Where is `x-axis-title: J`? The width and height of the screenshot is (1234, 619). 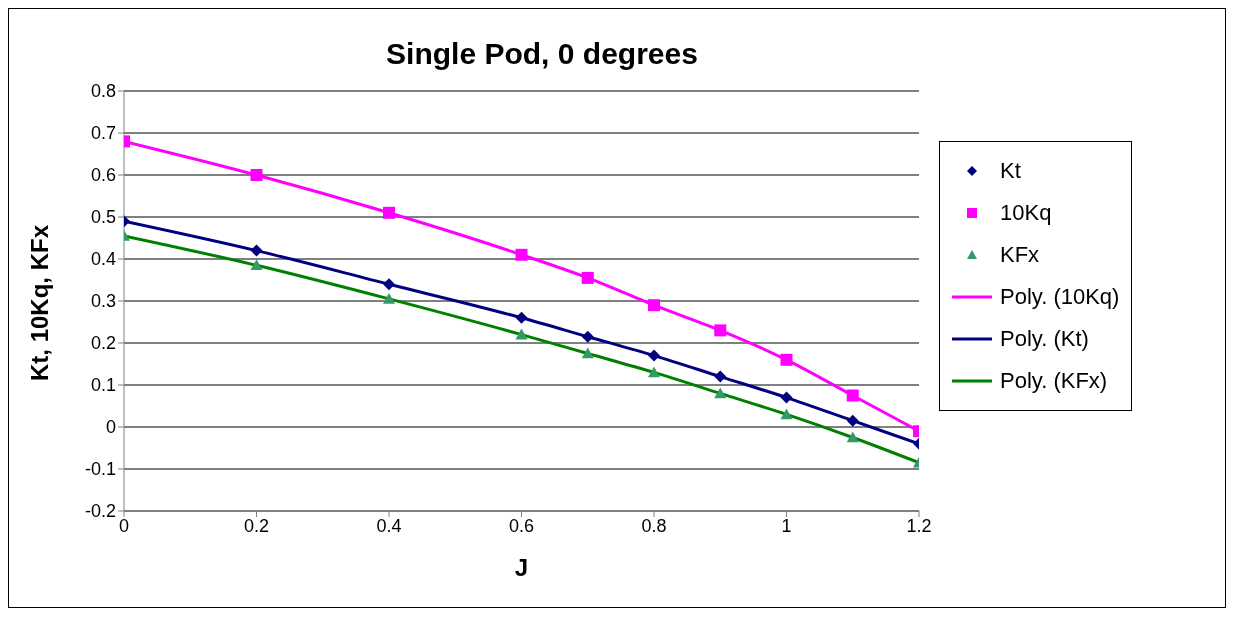
x-axis-title: J is located at coordinates (521, 567).